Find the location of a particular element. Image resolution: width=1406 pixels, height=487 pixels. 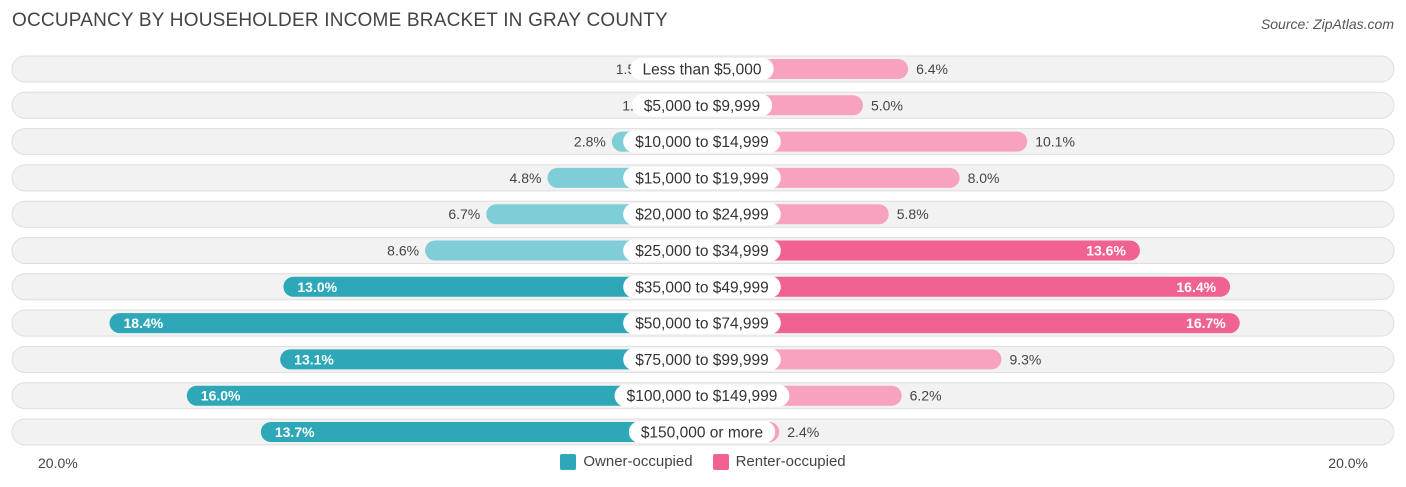

axis-left-label: 20.0% is located at coordinates (58, 463).